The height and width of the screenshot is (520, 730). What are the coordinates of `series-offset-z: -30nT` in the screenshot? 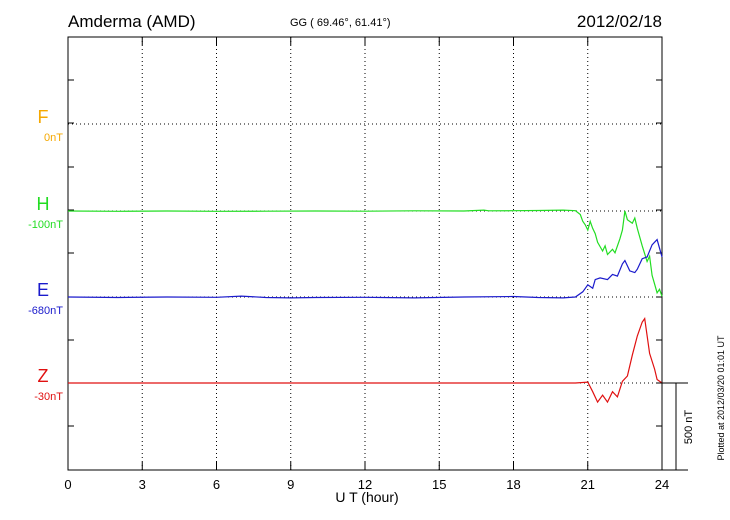 It's located at (48, 397).